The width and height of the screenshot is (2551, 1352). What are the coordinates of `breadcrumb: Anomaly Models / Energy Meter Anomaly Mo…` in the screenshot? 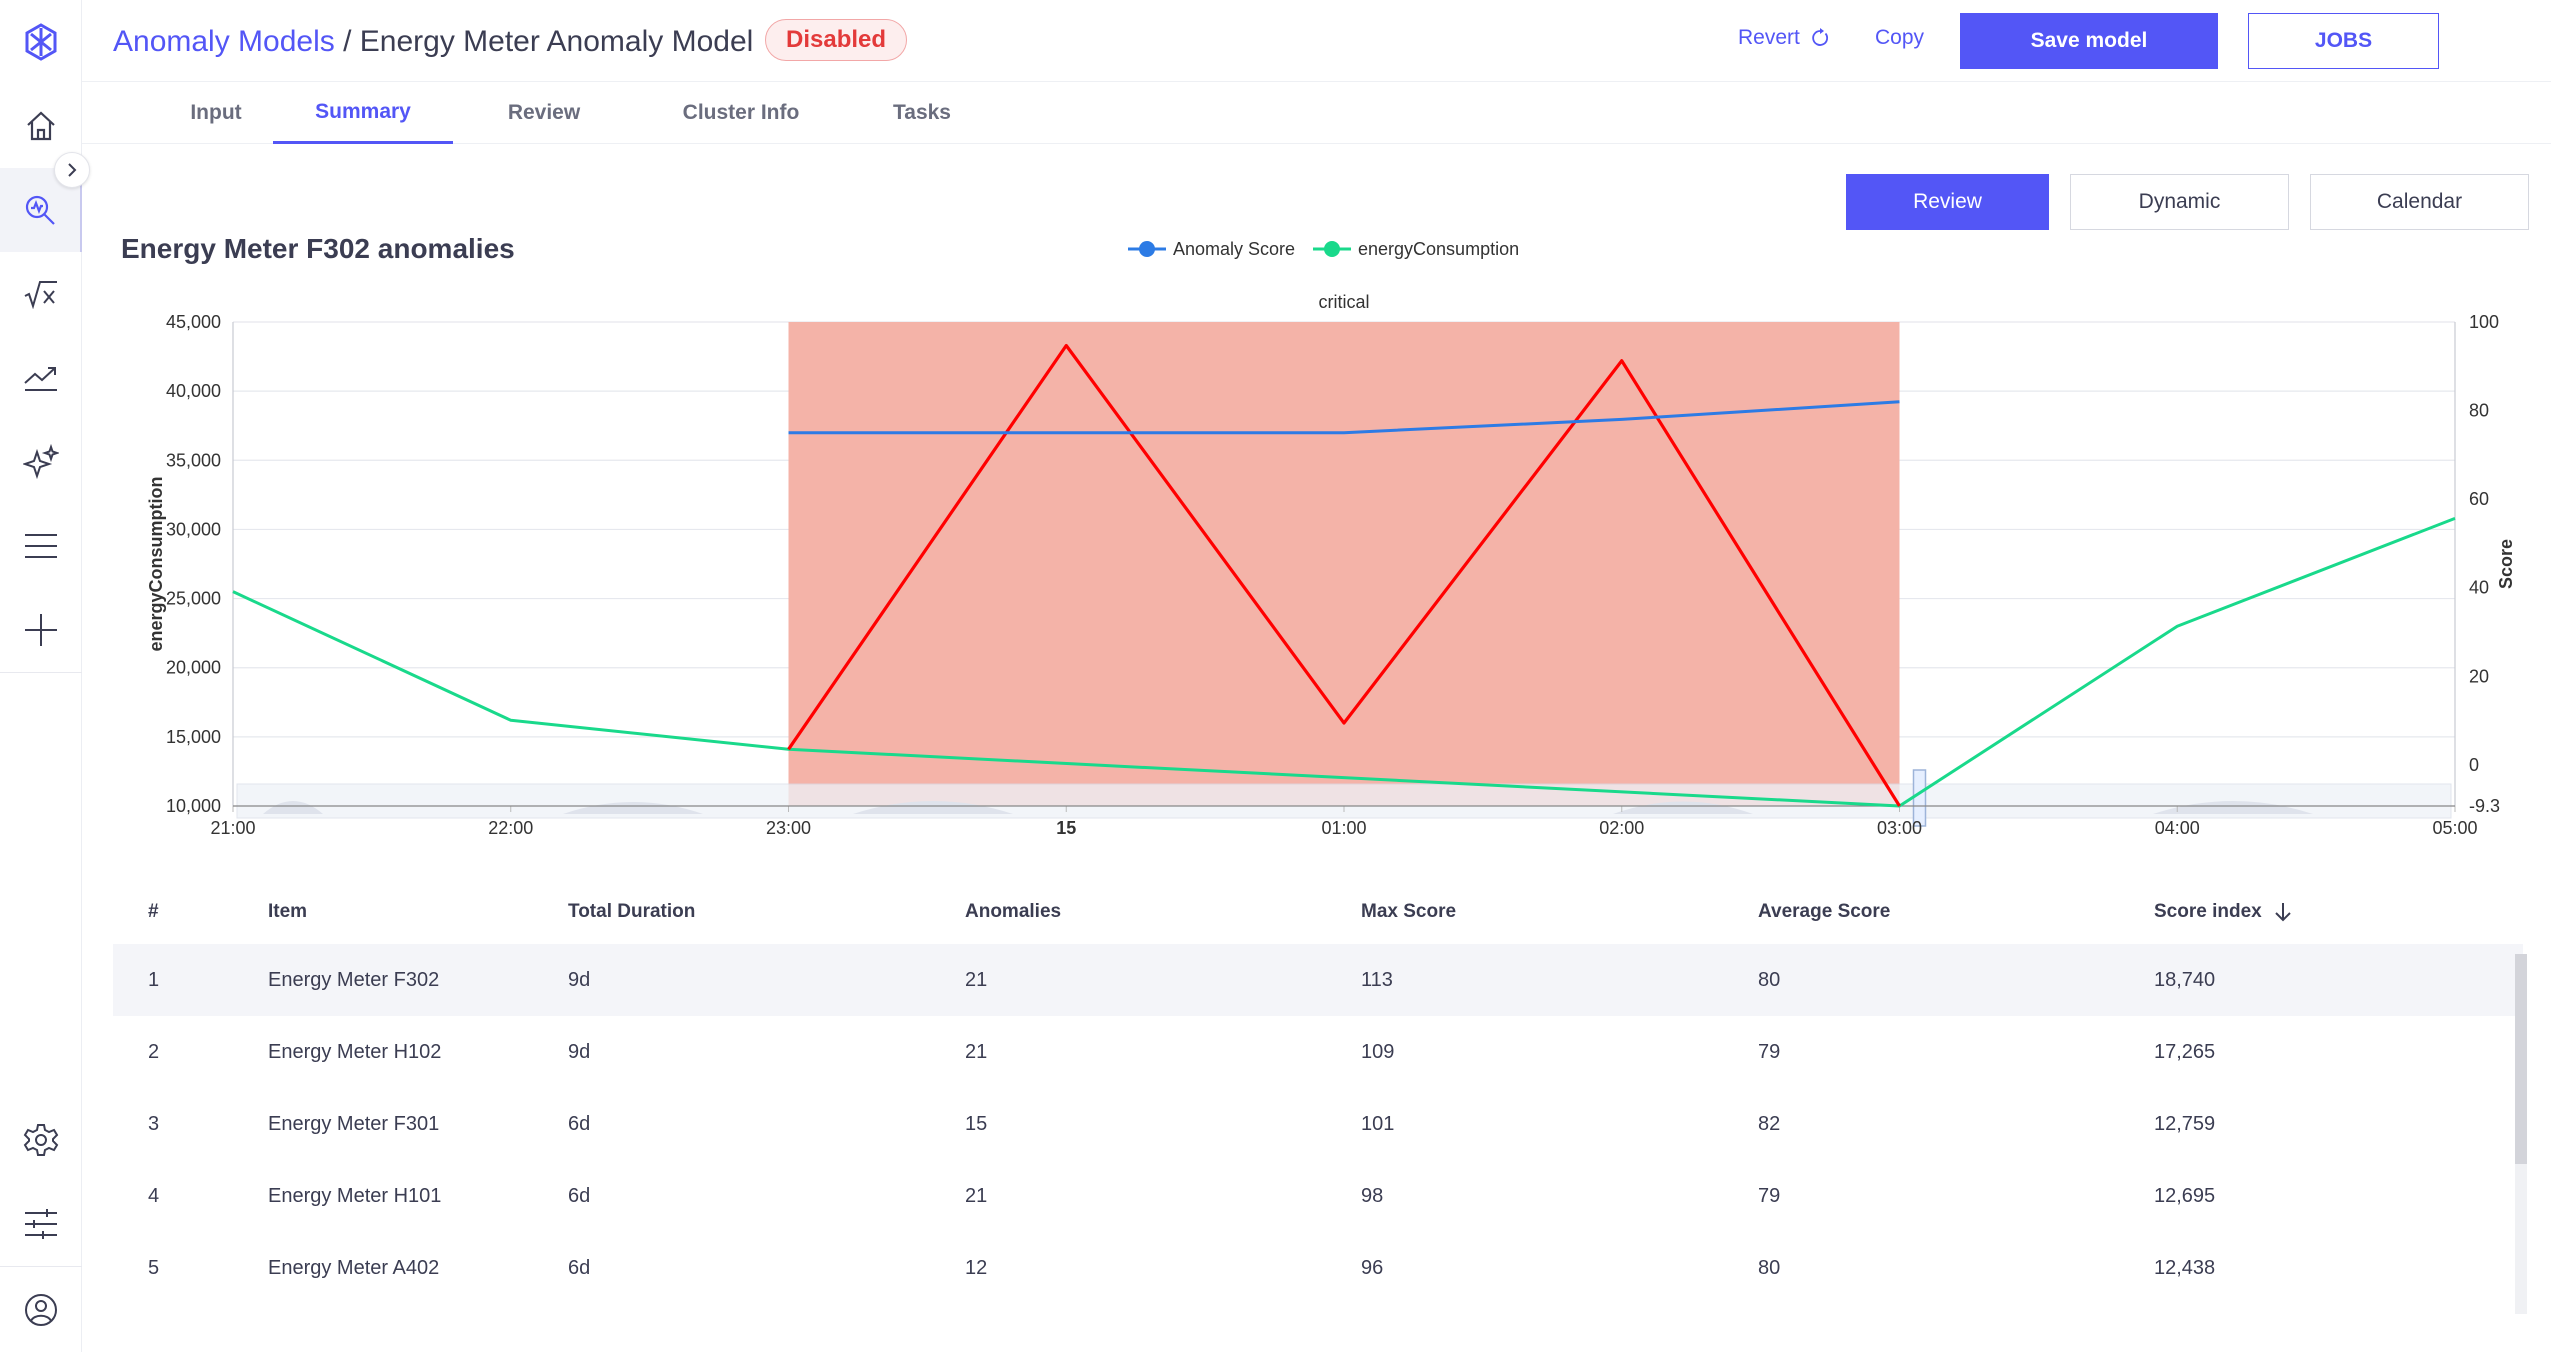 It's located at (433, 42).